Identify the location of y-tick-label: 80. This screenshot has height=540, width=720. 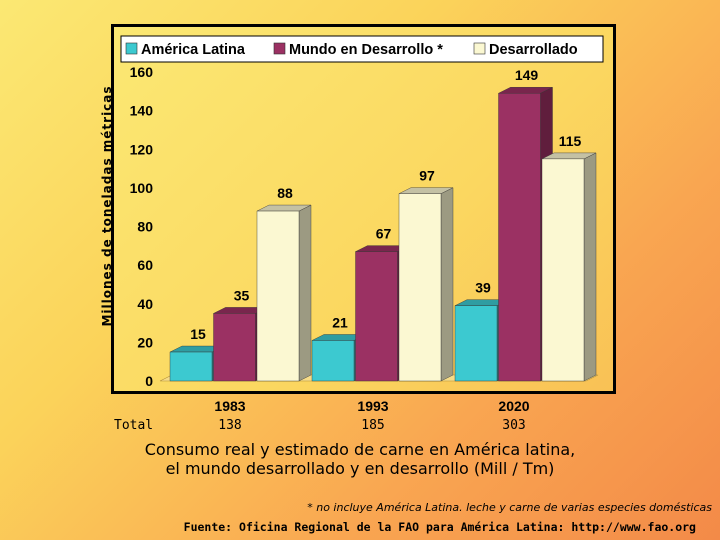
(145, 227).